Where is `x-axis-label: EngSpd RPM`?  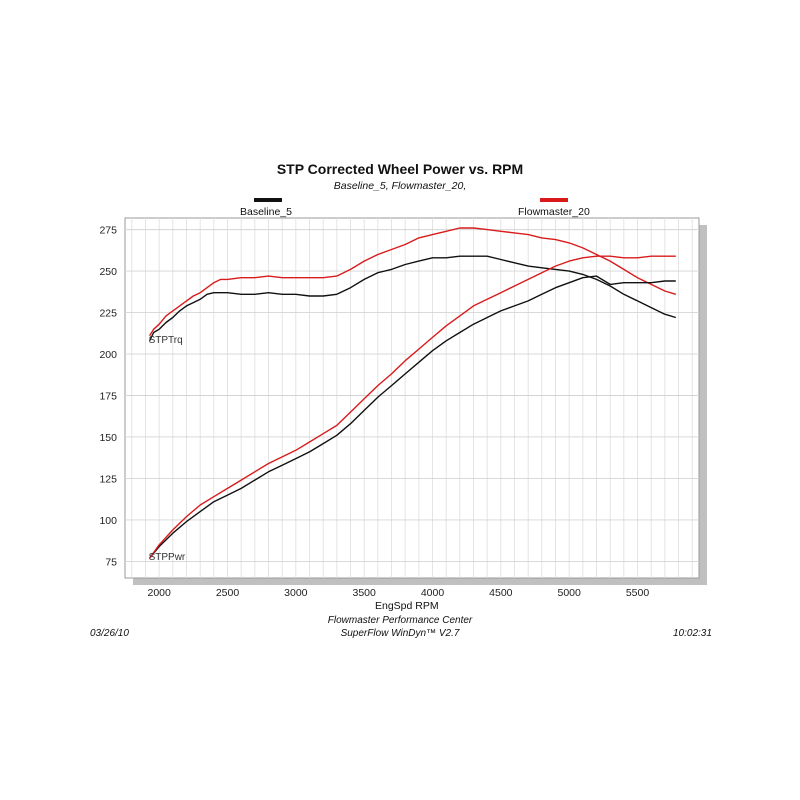 x-axis-label: EngSpd RPM is located at coordinates (407, 606).